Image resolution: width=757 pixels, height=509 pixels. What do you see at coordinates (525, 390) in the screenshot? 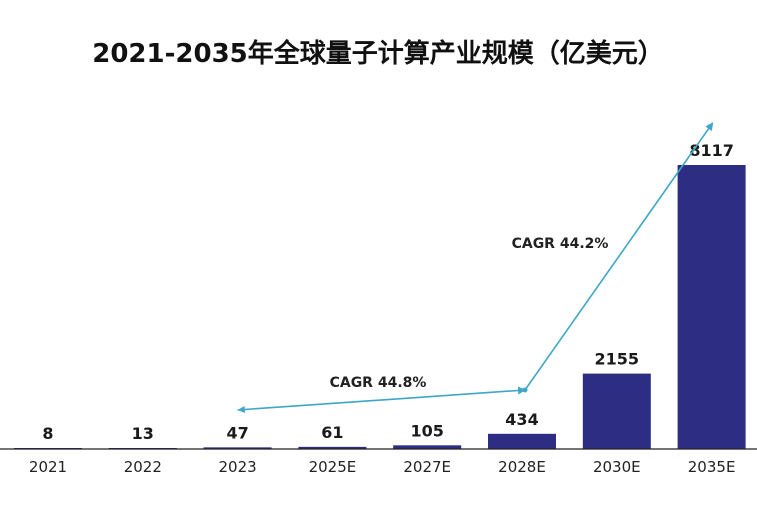
I see `cagr-arrow-joint` at bounding box center [525, 390].